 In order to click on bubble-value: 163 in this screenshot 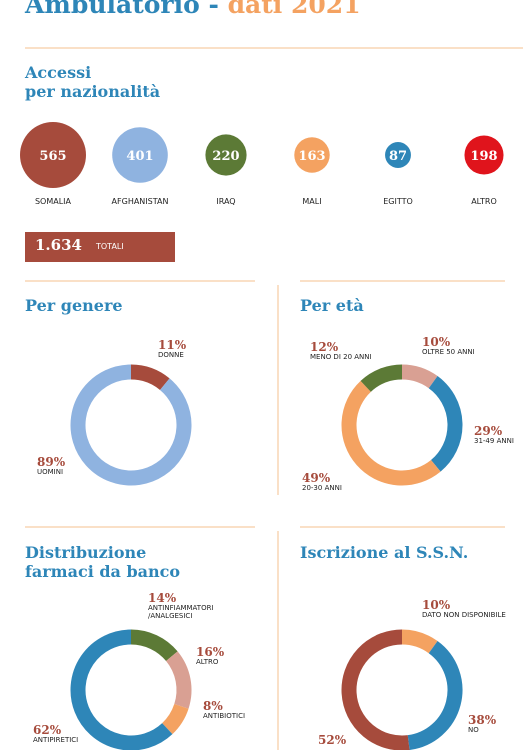, I will do `click(311, 156)`.